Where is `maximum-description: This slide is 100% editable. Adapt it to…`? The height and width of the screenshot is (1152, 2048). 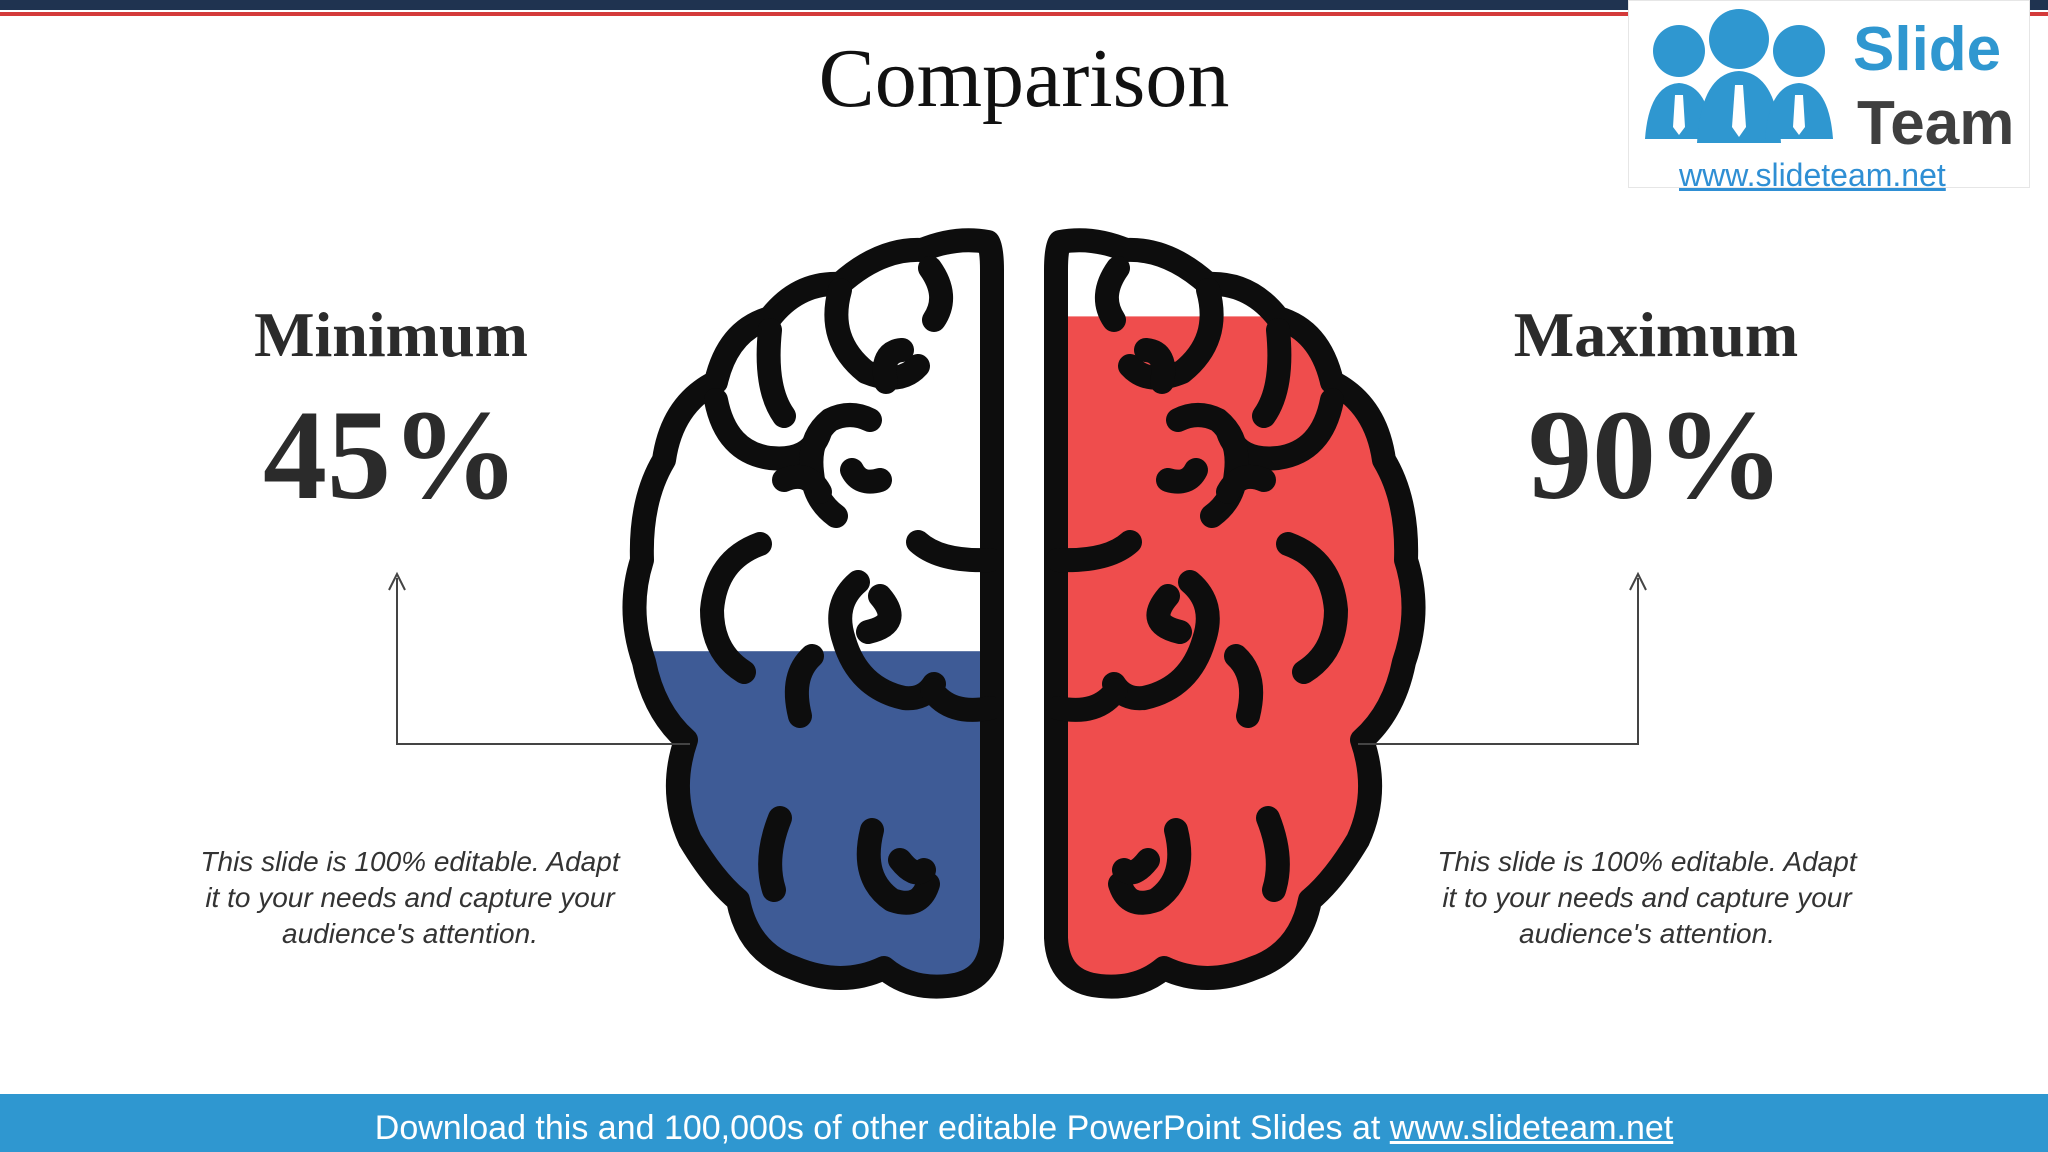 maximum-description: This slide is 100% editable. Adapt it to… is located at coordinates (1647, 897).